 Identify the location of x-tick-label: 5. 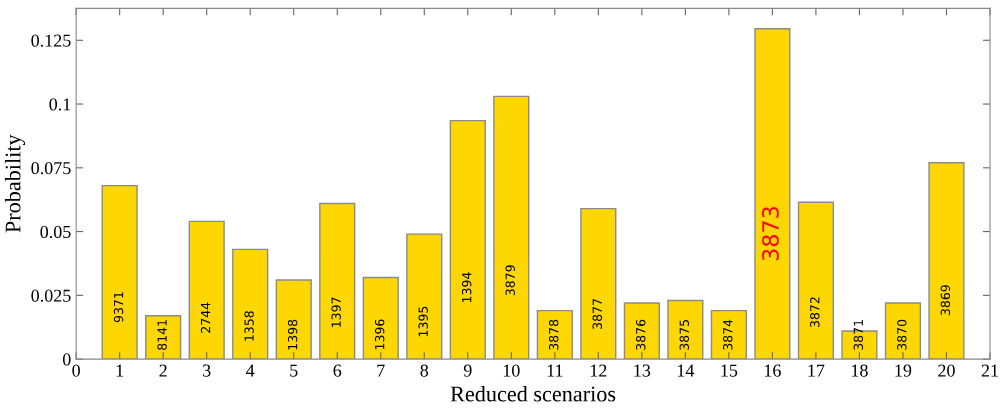
(294, 370).